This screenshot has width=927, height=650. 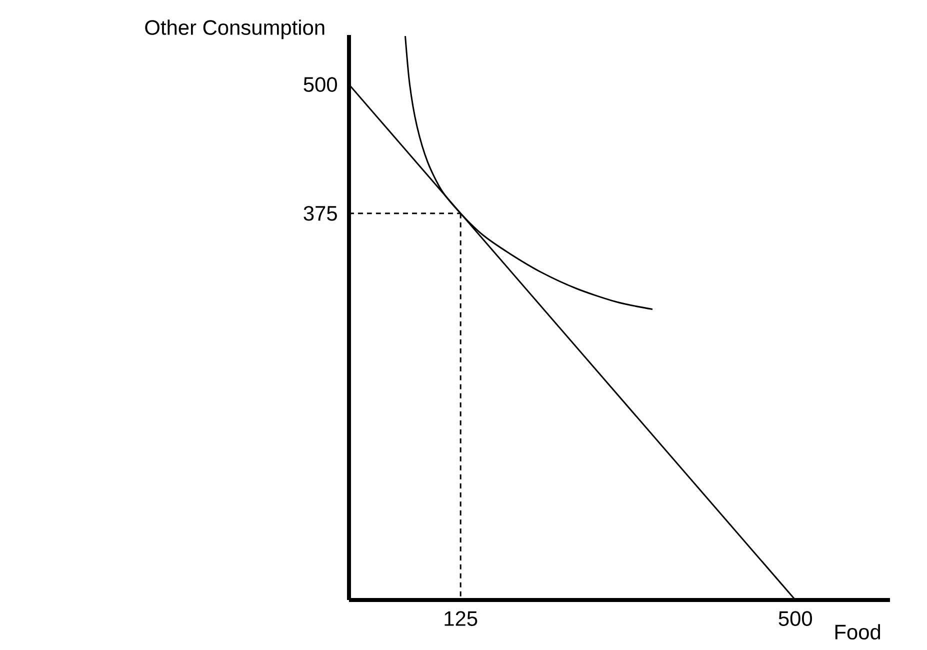 I want to click on x-axis-title: Food, so click(x=857, y=632).